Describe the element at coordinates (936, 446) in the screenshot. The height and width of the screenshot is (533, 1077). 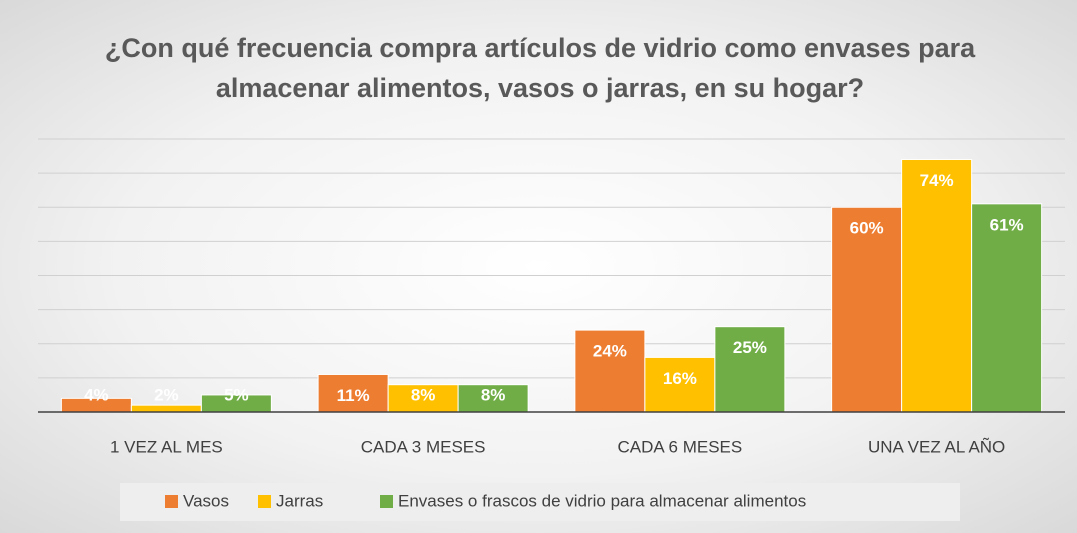
I see `x-tick-label: UNA VEZ AL AÑO` at that location.